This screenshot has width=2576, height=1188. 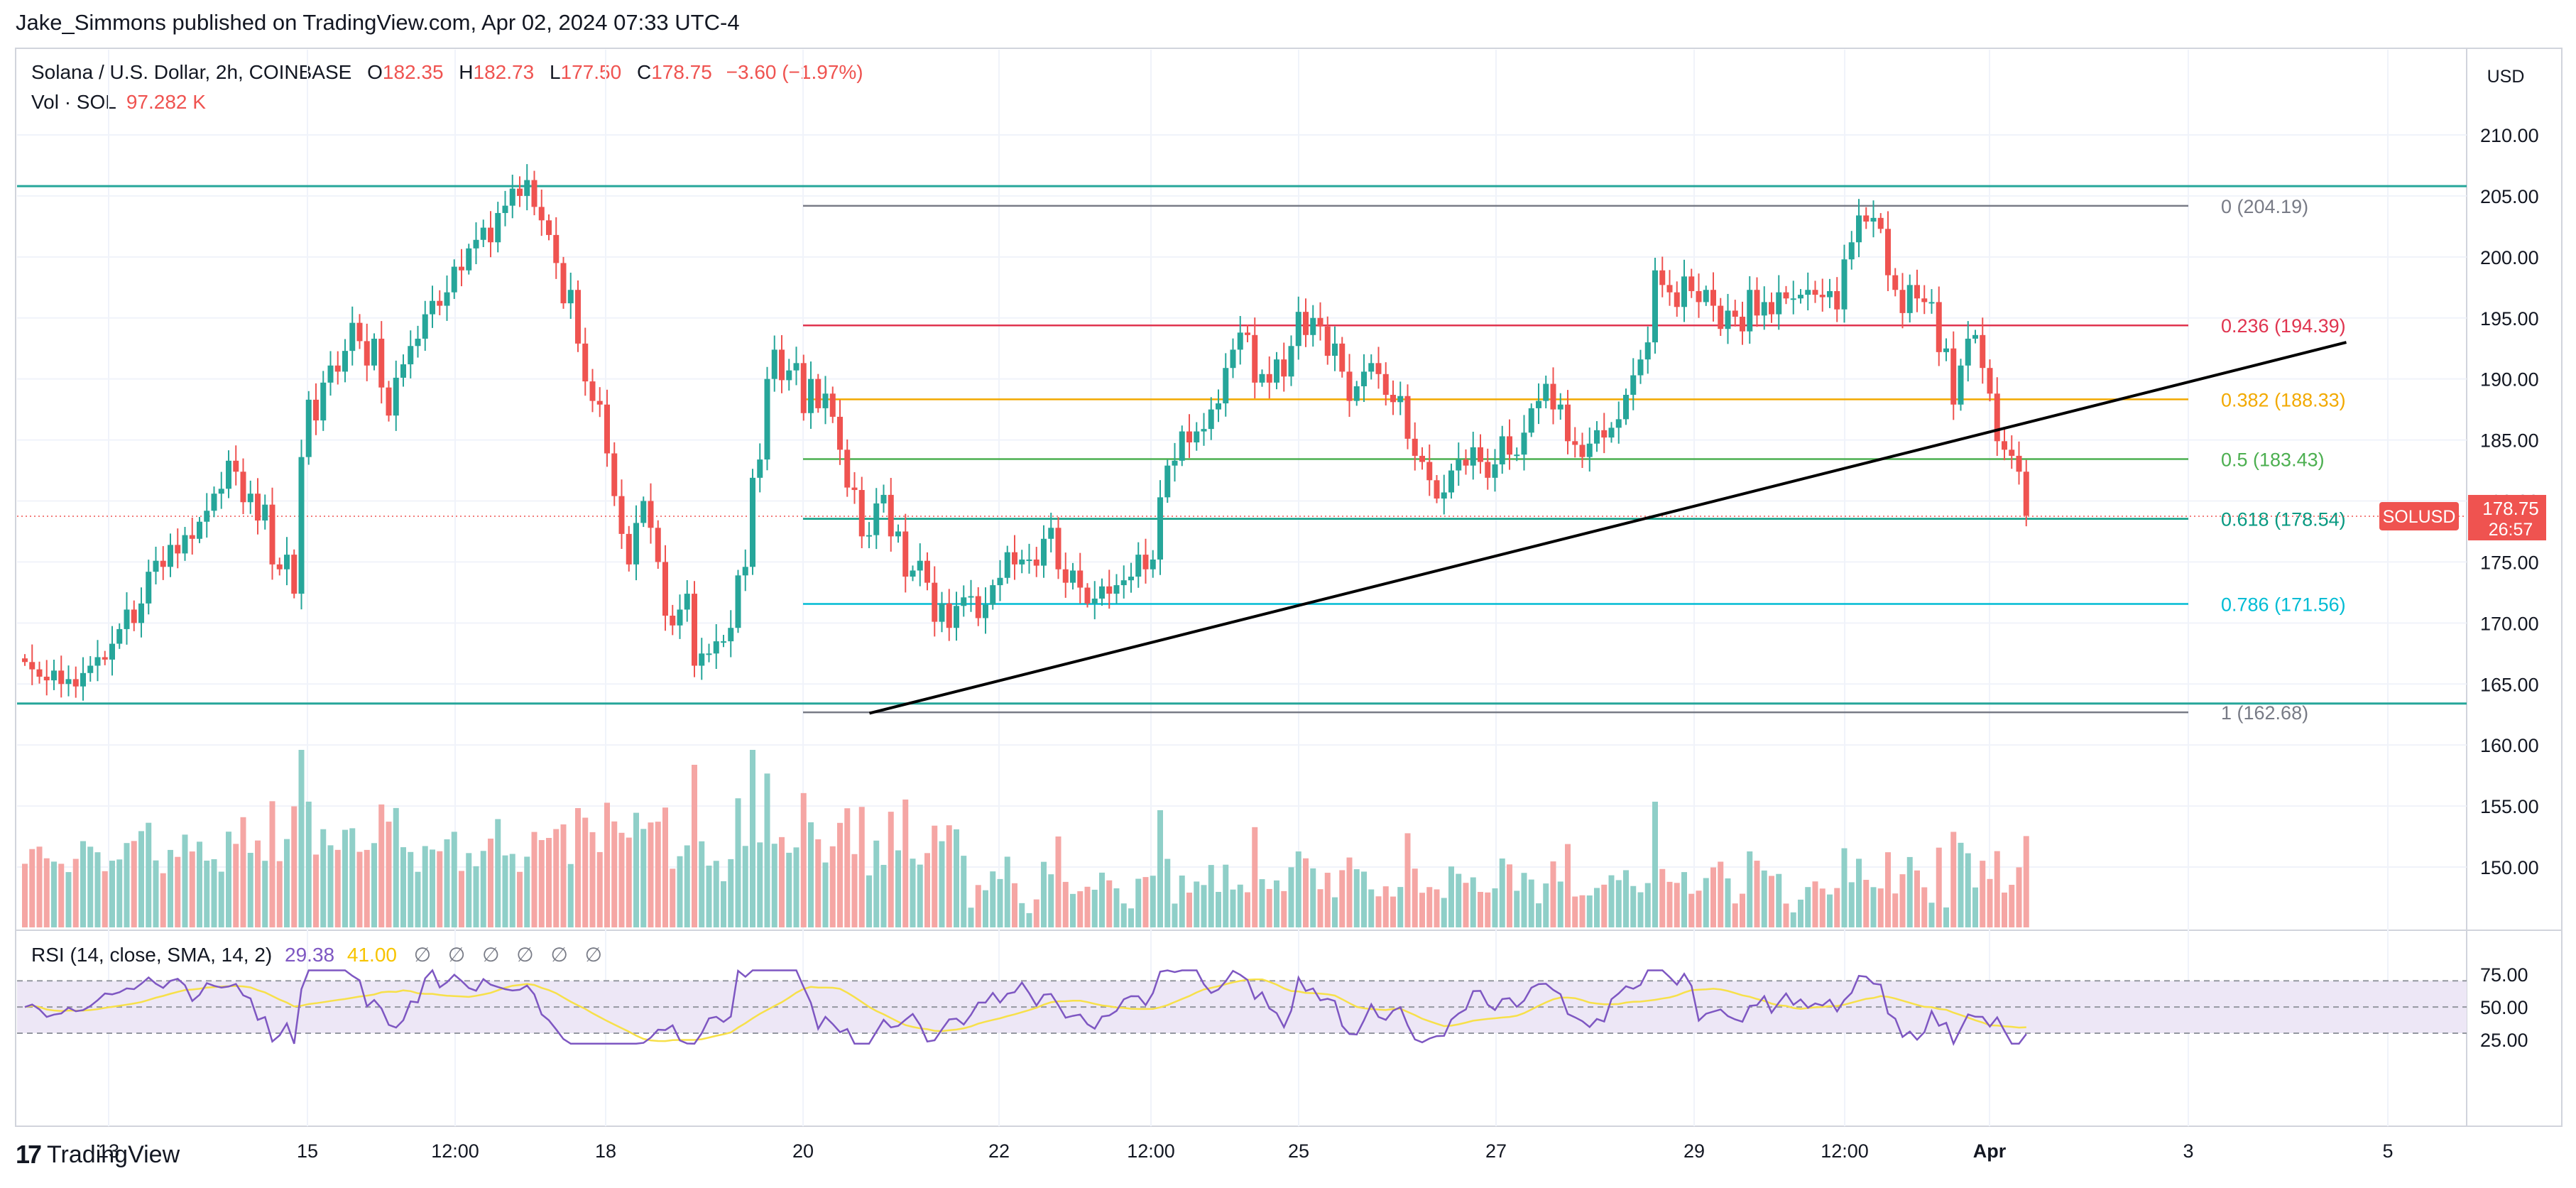 What do you see at coordinates (455, 1151) in the screenshot?
I see `time-tick-label: 12:00` at bounding box center [455, 1151].